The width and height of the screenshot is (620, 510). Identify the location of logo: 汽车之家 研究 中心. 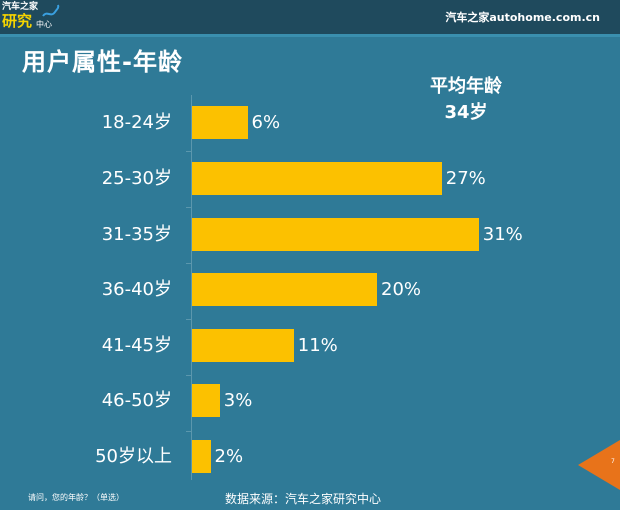
(34, 17).